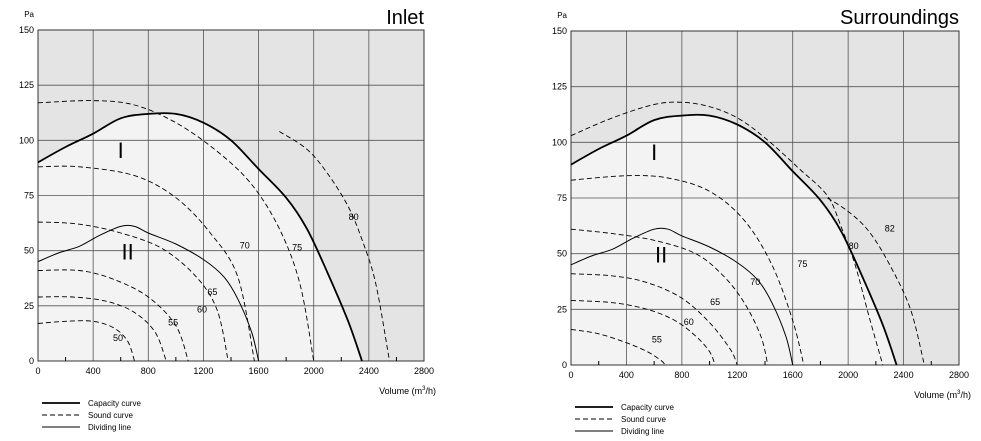  Describe the element at coordinates (118, 338) in the screenshot. I see `sound-curve-label-50: 50` at that location.